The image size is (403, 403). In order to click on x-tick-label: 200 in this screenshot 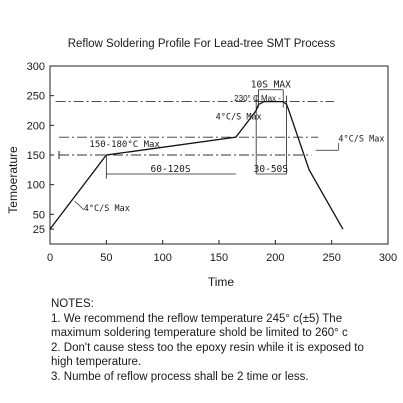, I will do `click(275, 258)`.